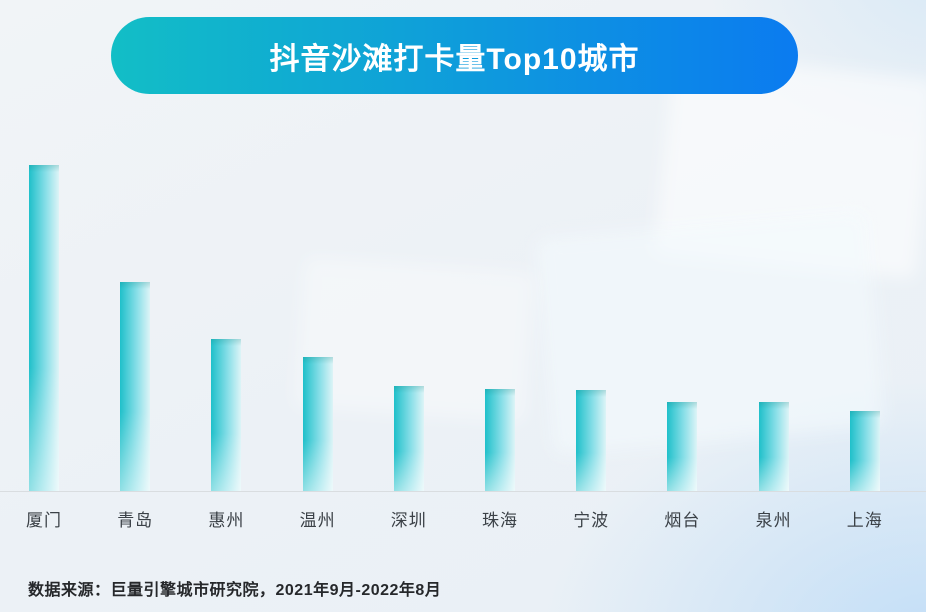 This screenshot has height=612, width=926. What do you see at coordinates (317, 520) in the screenshot?
I see `x-axis-label-4: 温州` at bounding box center [317, 520].